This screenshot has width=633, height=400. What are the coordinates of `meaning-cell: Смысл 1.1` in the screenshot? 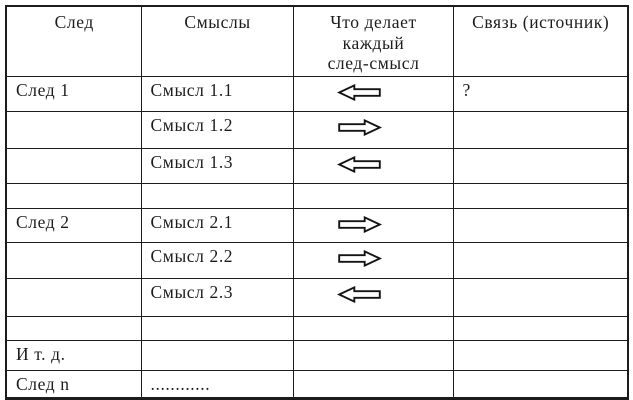 It's located at (217, 93).